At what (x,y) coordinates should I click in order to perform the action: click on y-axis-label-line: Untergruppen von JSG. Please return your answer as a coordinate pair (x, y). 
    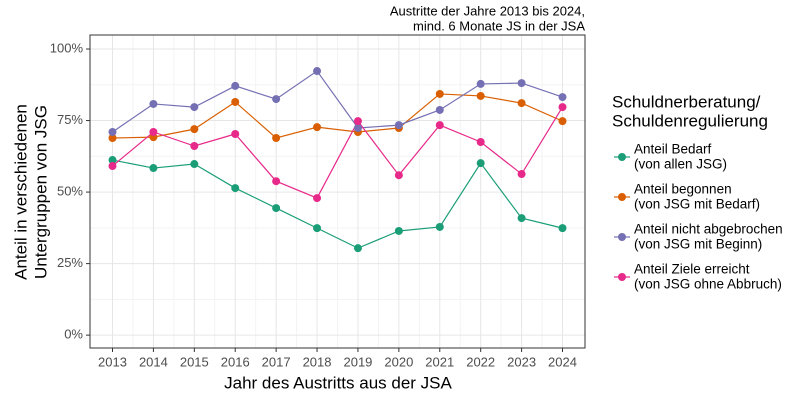
    Looking at the image, I should click on (40, 192).